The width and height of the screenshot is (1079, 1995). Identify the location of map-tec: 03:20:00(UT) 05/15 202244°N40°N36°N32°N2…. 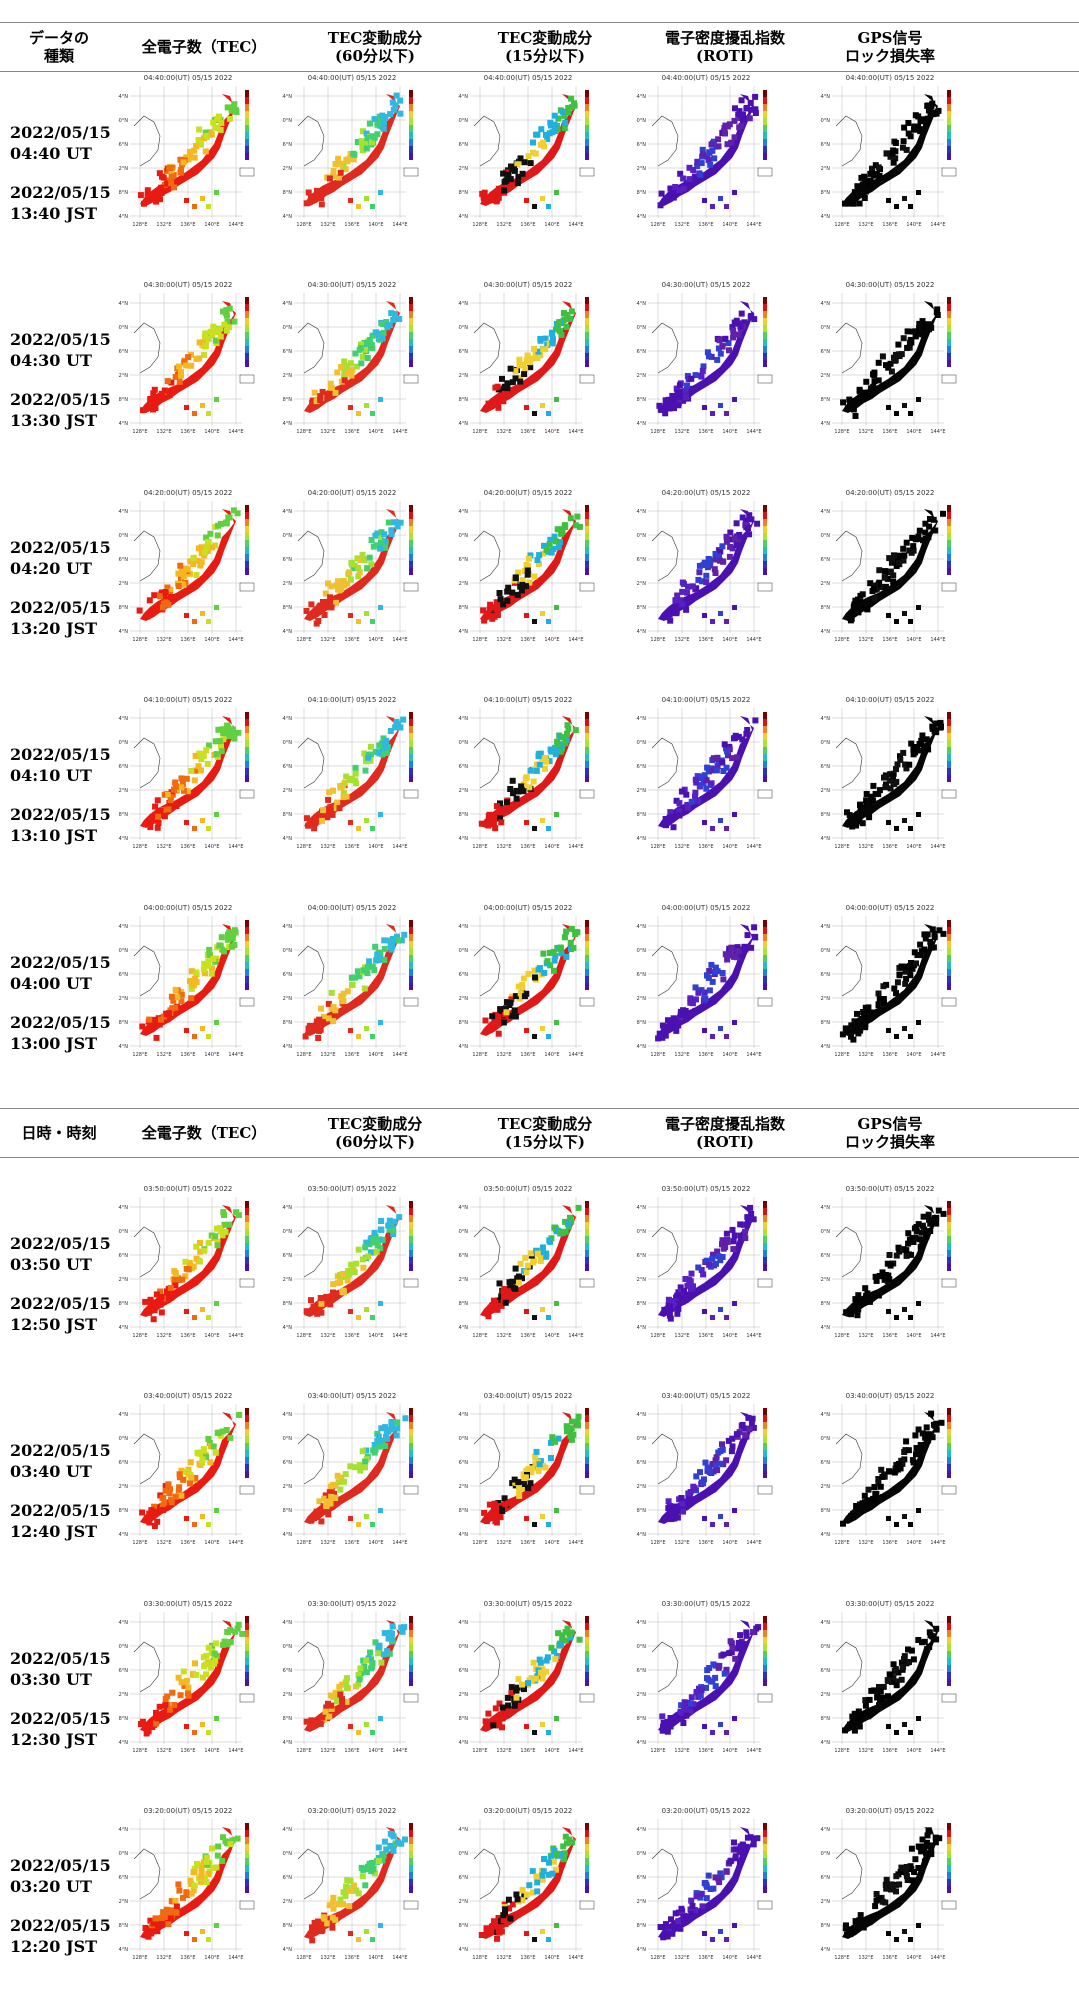
(188, 1895).